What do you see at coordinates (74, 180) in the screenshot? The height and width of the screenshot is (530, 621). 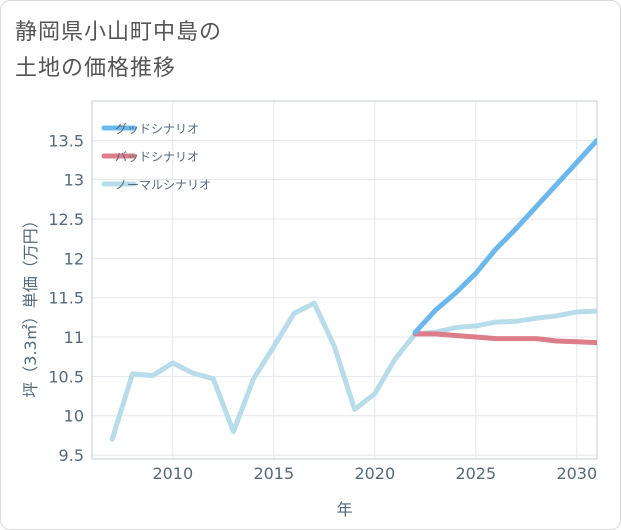 I see `y-tick-label: 13` at bounding box center [74, 180].